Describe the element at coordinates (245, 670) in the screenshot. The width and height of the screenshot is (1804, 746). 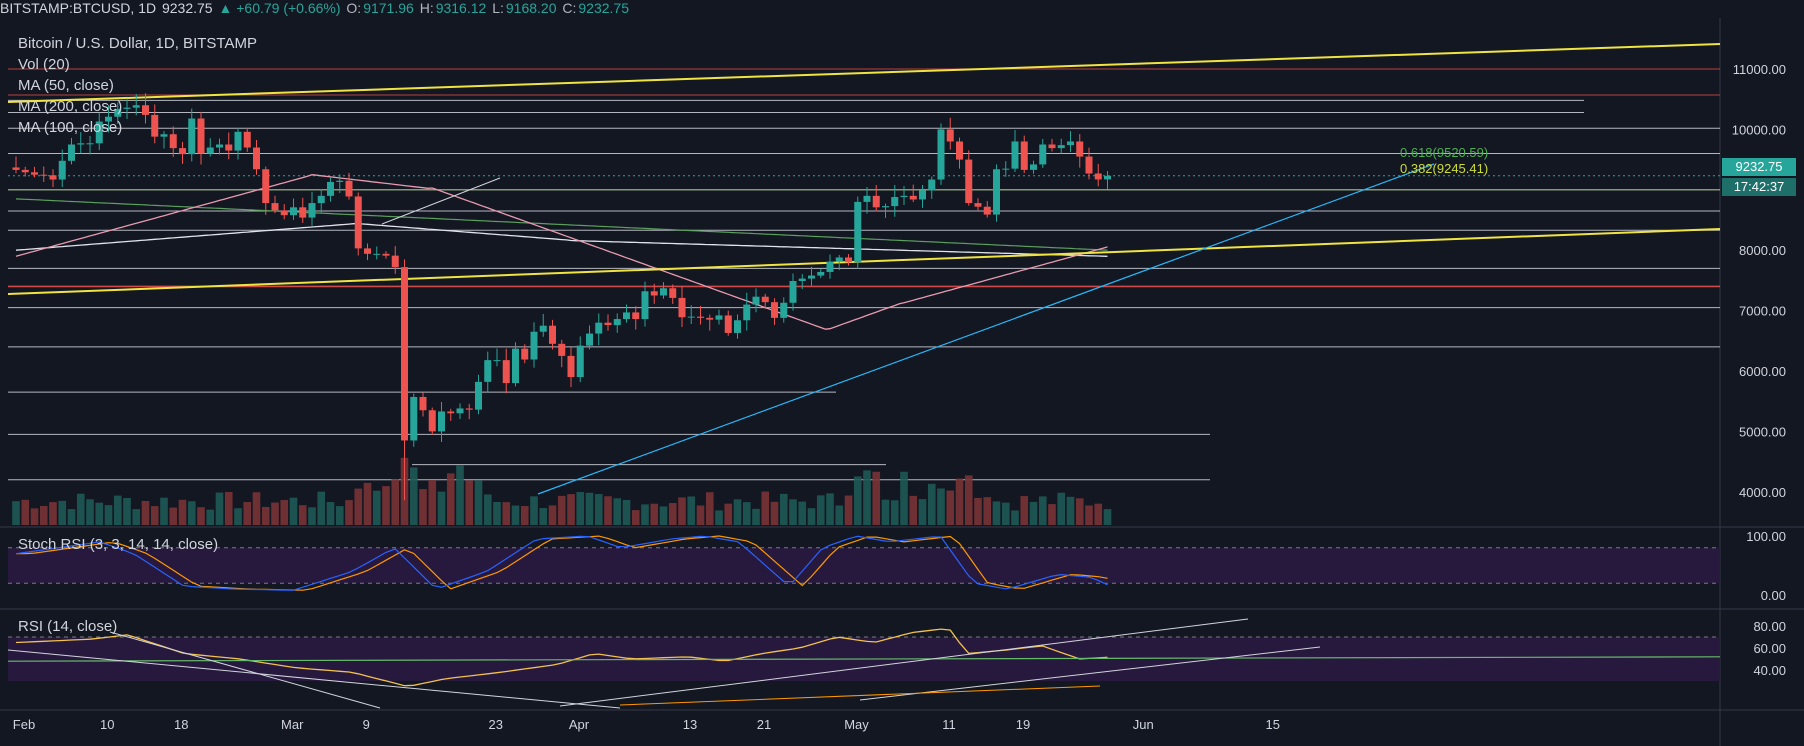
I see `rsi-downtrend-line` at that location.